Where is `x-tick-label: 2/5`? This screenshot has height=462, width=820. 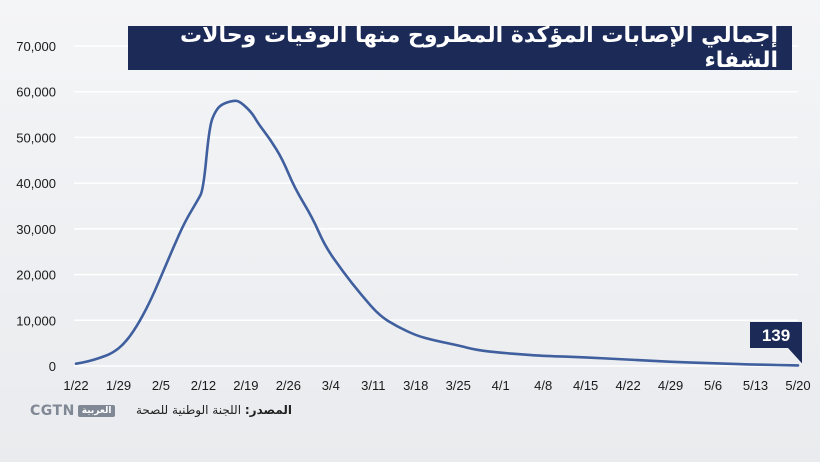
x-tick-label: 2/5 is located at coordinates (161, 385).